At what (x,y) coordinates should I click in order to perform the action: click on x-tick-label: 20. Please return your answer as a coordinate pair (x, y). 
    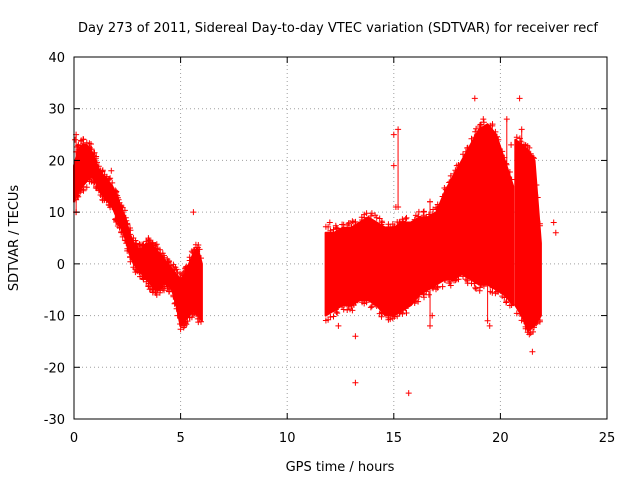
    Looking at the image, I should click on (500, 438).